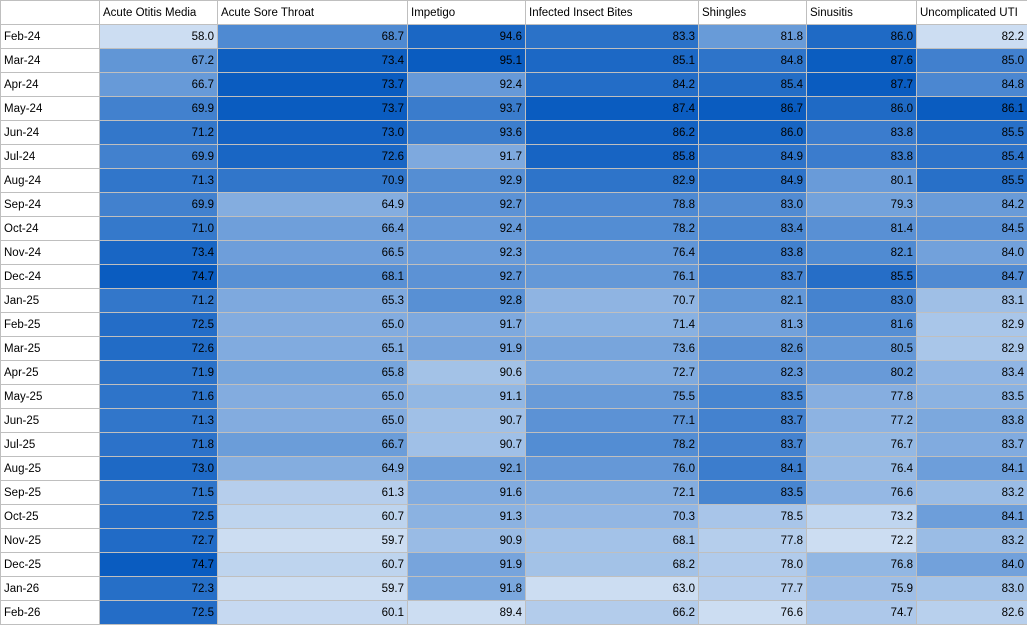  Describe the element at coordinates (972, 181) in the screenshot. I see `value-cell: 85.5` at that location.